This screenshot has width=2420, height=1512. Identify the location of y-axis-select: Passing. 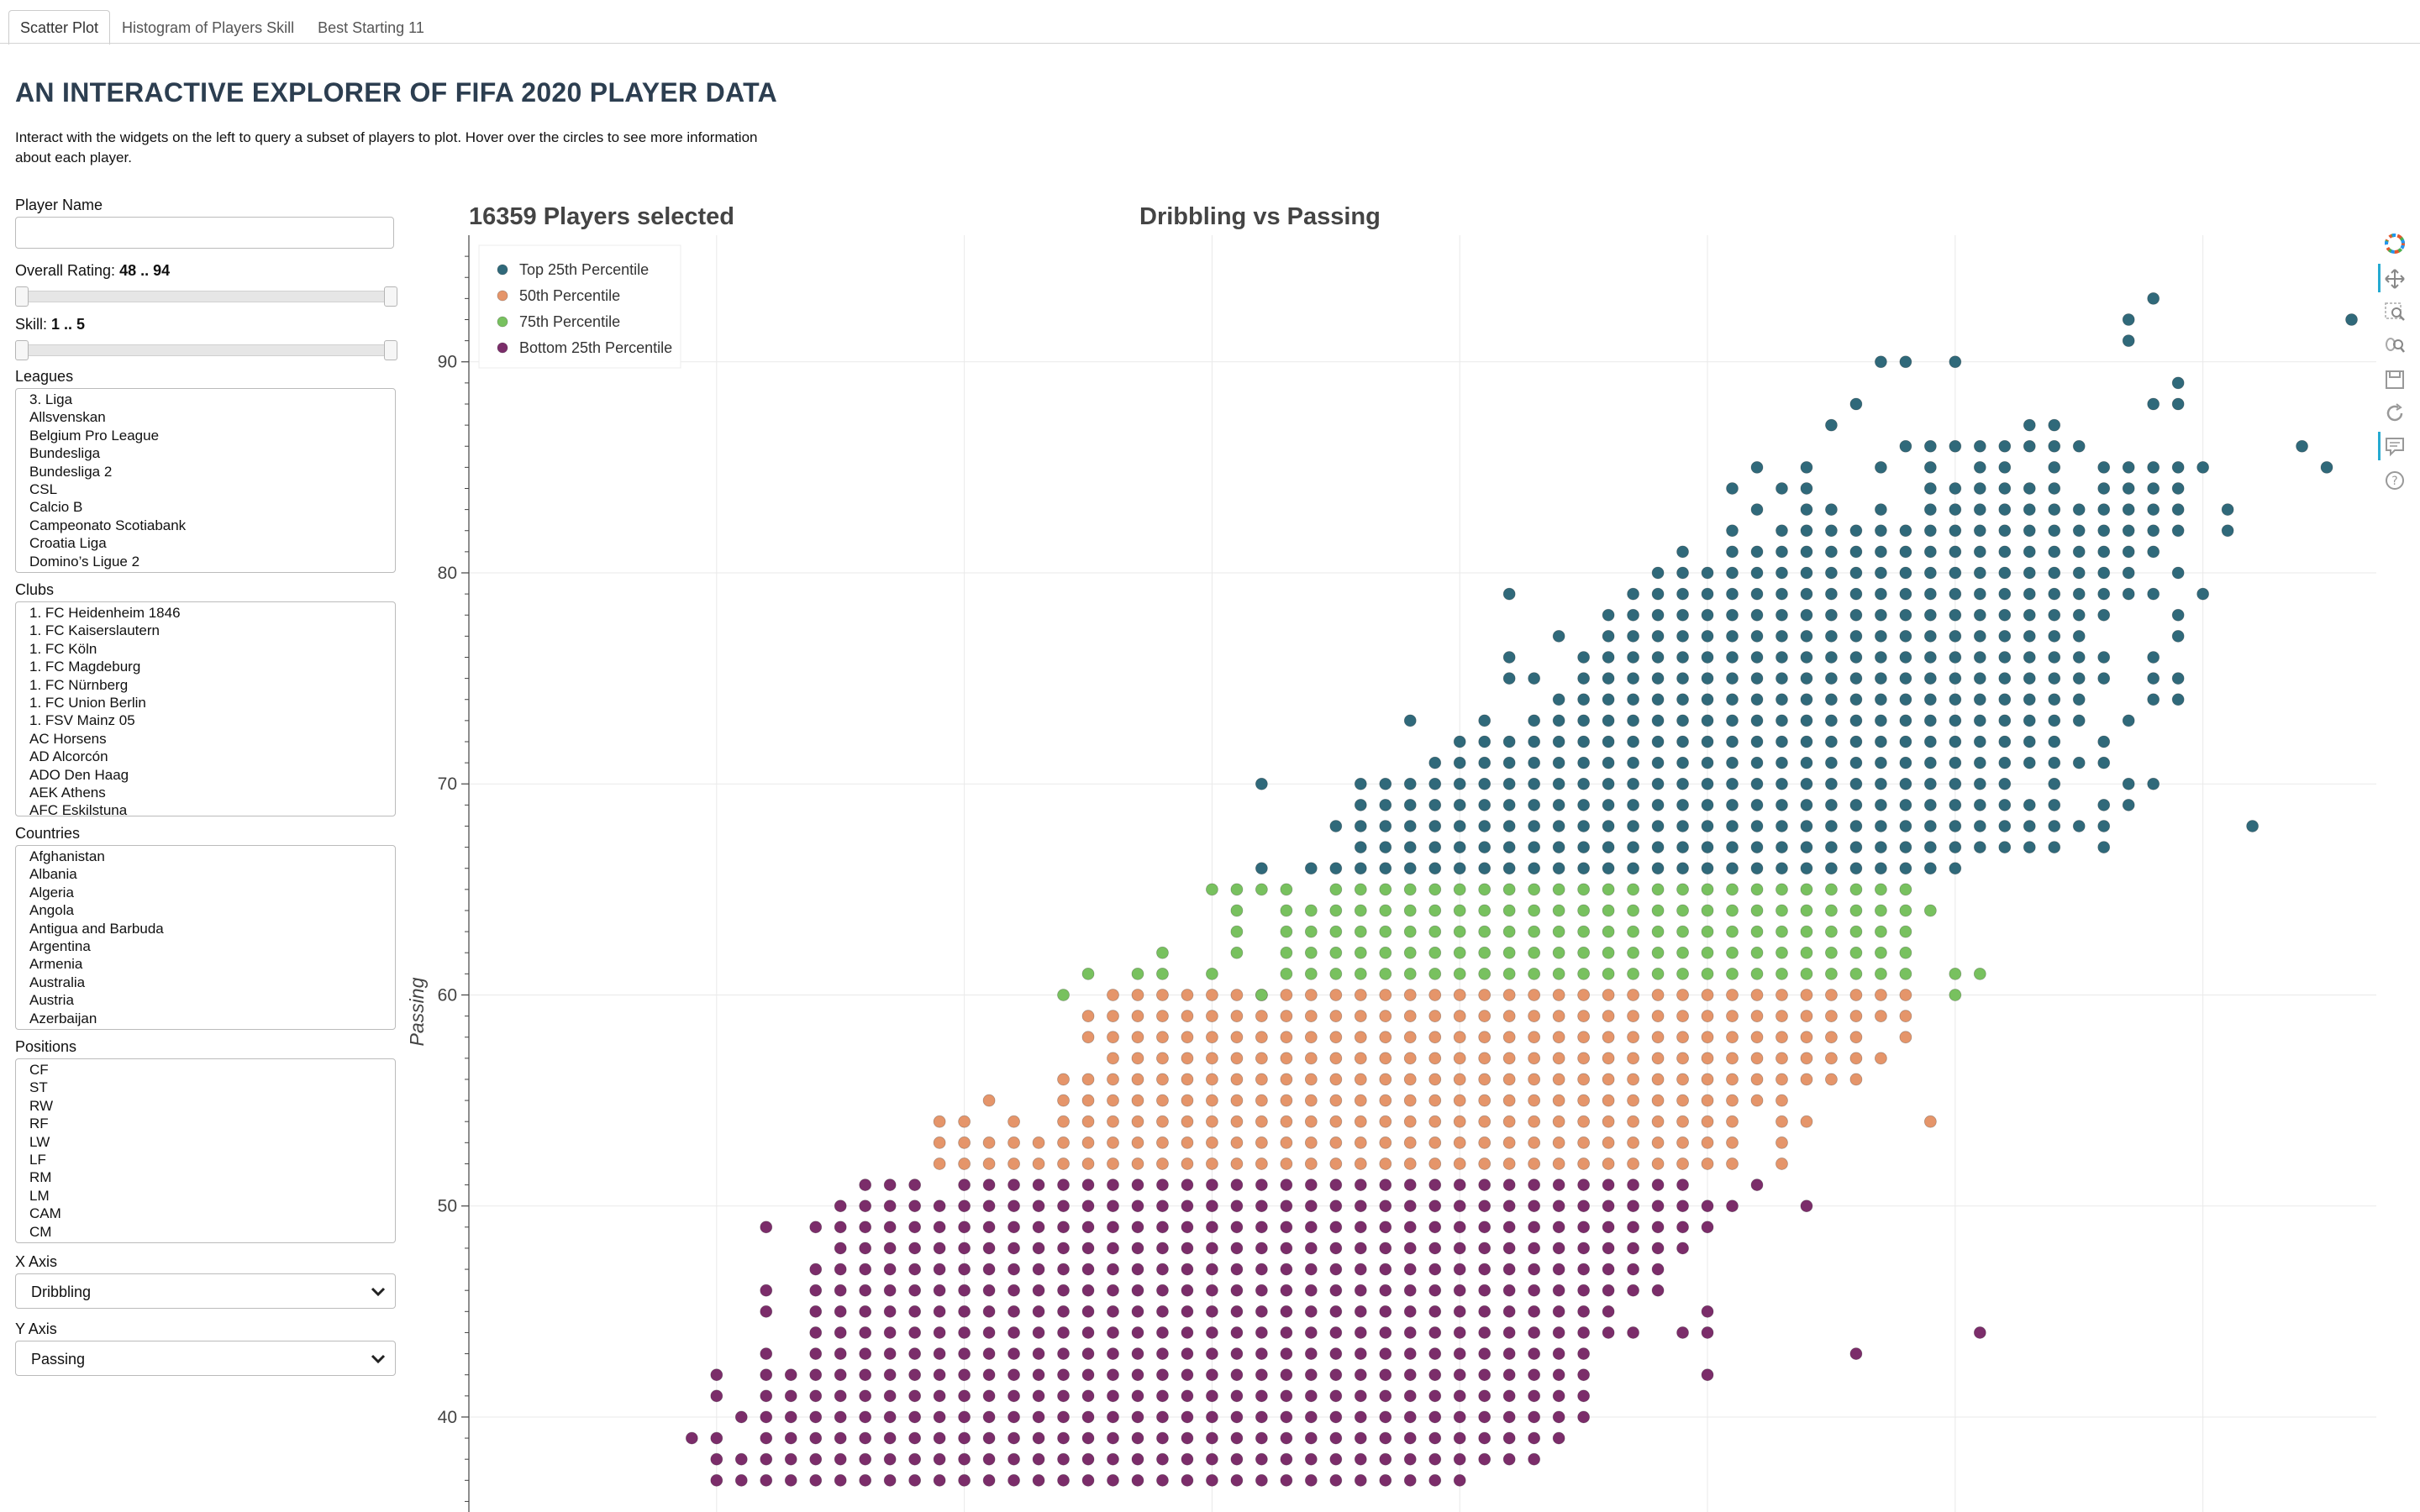
(206, 1358).